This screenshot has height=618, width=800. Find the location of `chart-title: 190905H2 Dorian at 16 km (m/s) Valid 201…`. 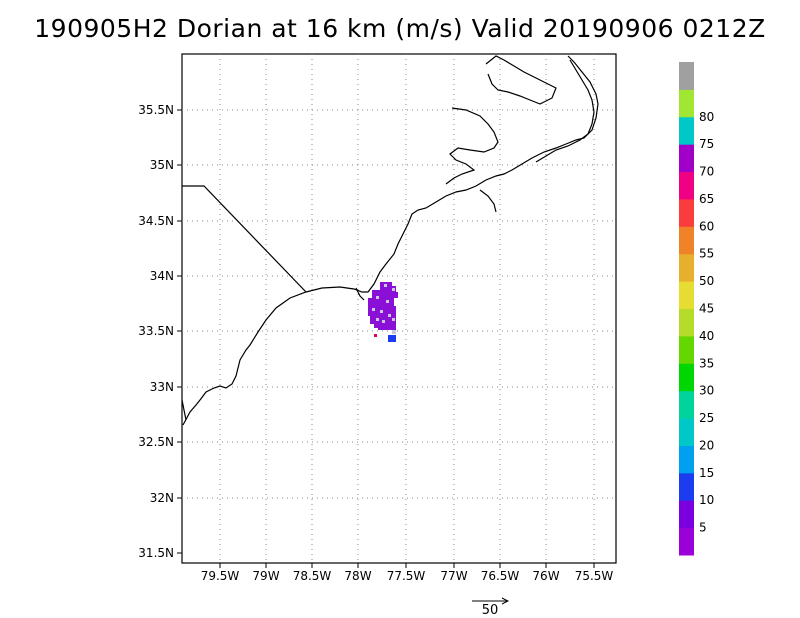

chart-title: 190905H2 Dorian at 16 km (m/s) Valid 201… is located at coordinates (400, 28).